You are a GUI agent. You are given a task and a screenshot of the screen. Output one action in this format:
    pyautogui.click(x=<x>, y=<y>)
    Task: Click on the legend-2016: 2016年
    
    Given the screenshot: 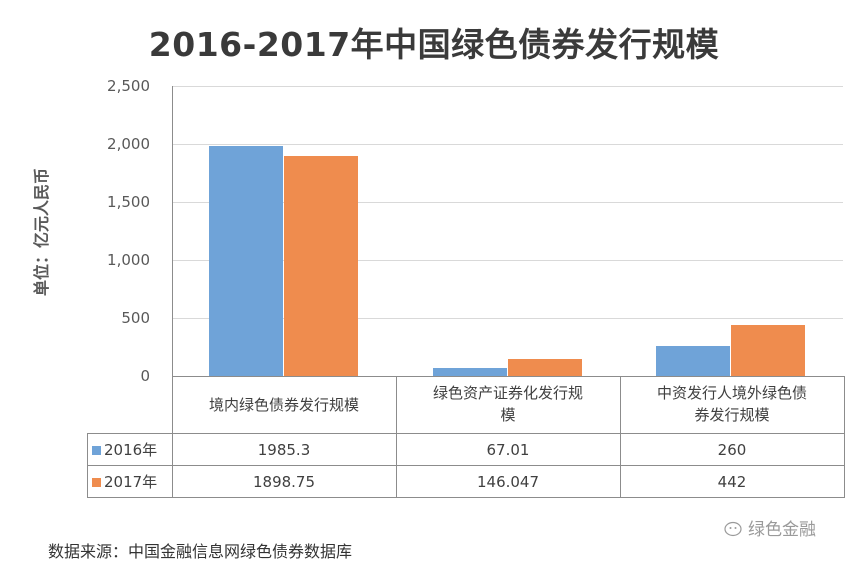 What is the action you would take?
    pyautogui.click(x=130, y=449)
    